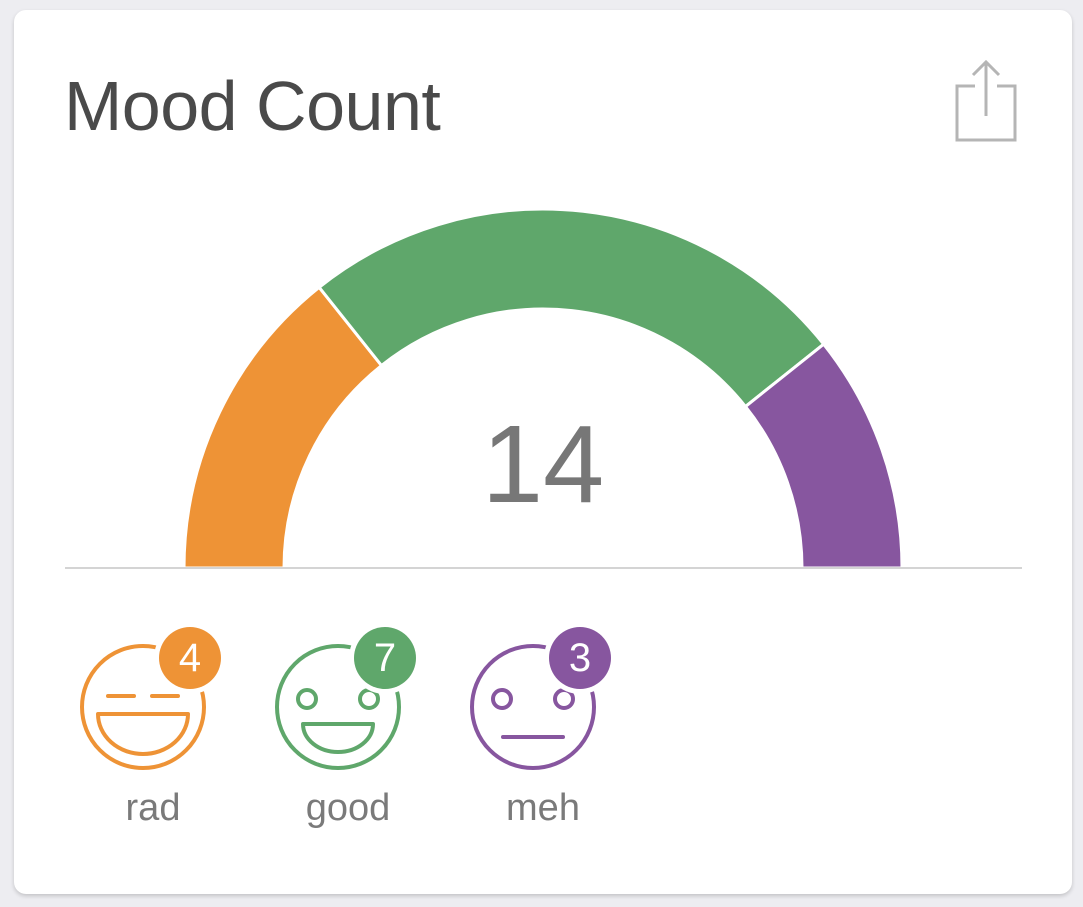  Describe the element at coordinates (543, 737) in the screenshot. I see `mood-item-meh: 3 meh` at that location.